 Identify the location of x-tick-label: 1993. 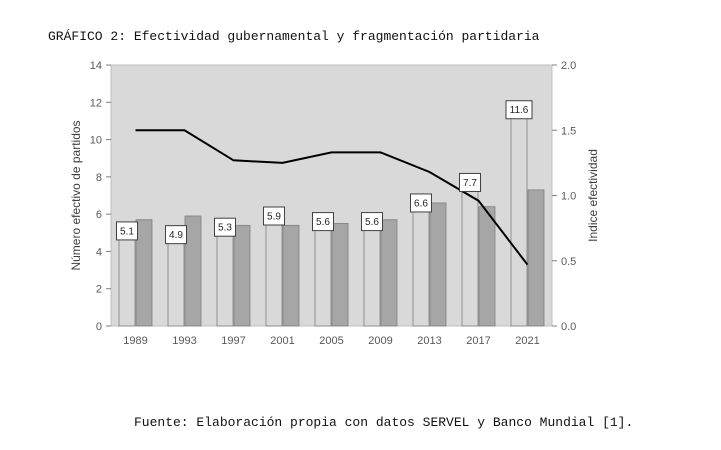
(184, 341).